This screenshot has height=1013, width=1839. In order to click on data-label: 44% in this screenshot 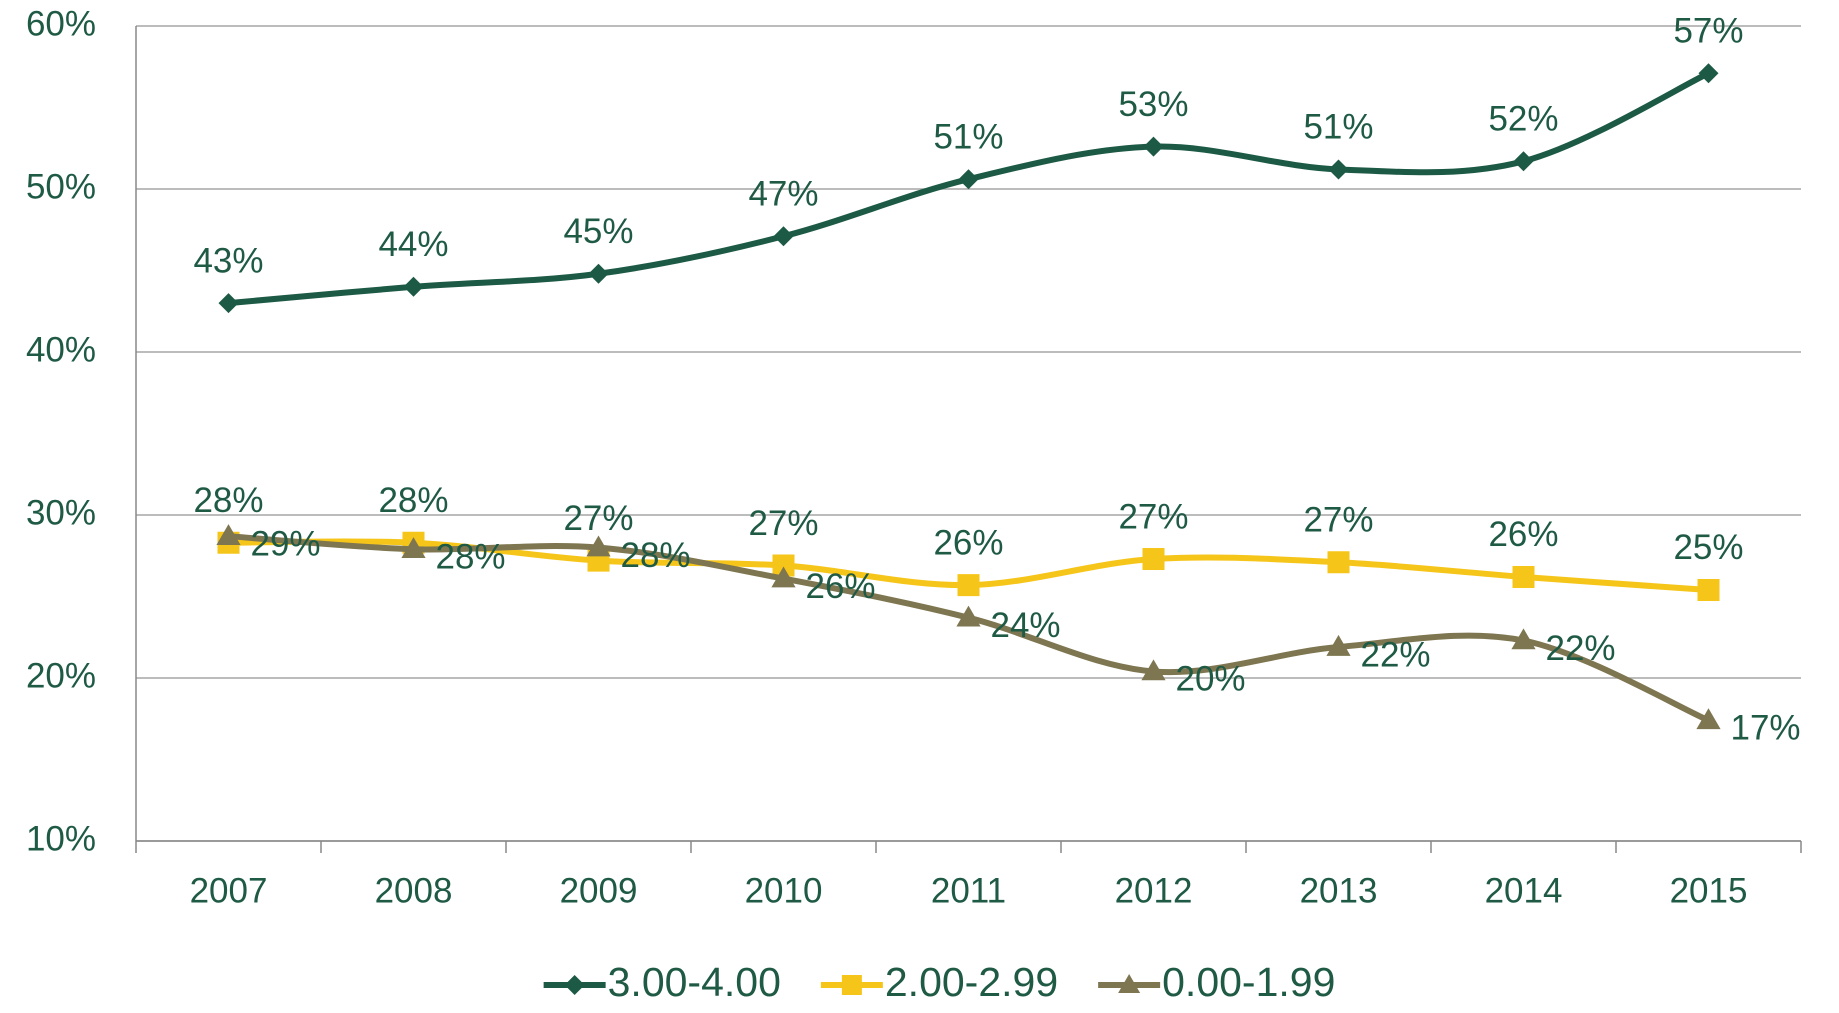, I will do `click(413, 244)`.